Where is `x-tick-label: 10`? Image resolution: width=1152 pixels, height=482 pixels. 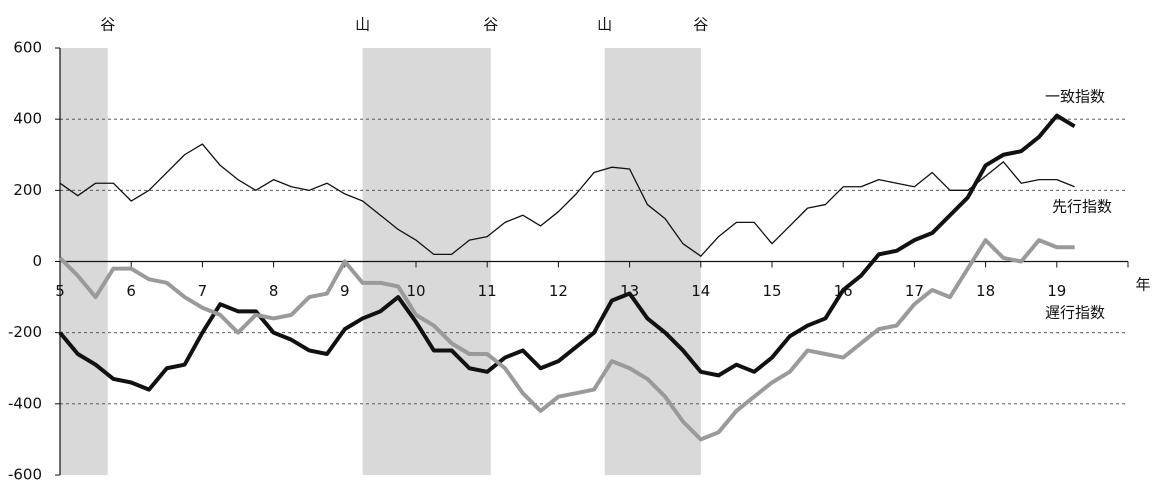 x-tick-label: 10 is located at coordinates (415, 291).